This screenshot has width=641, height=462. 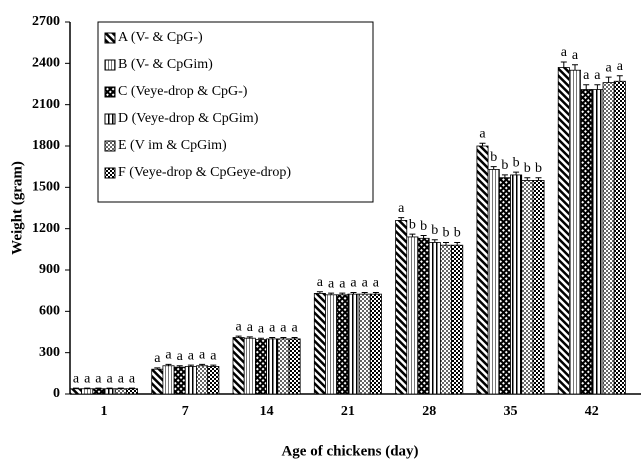 What do you see at coordinates (429, 411) in the screenshot?
I see `x-tick-label: 28` at bounding box center [429, 411].